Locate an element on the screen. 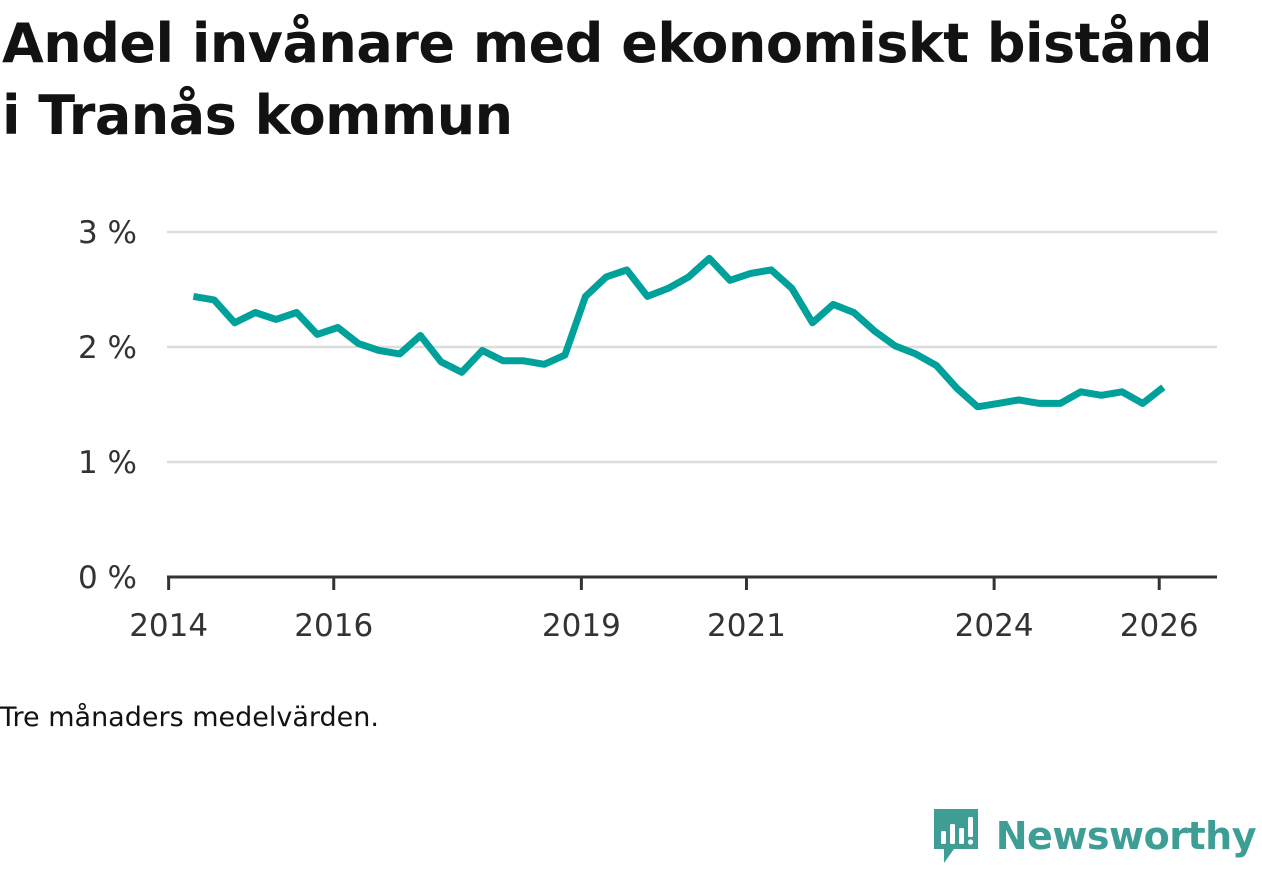 This screenshot has height=879, width=1262. brand-name: Newsworthy is located at coordinates (1126, 836).